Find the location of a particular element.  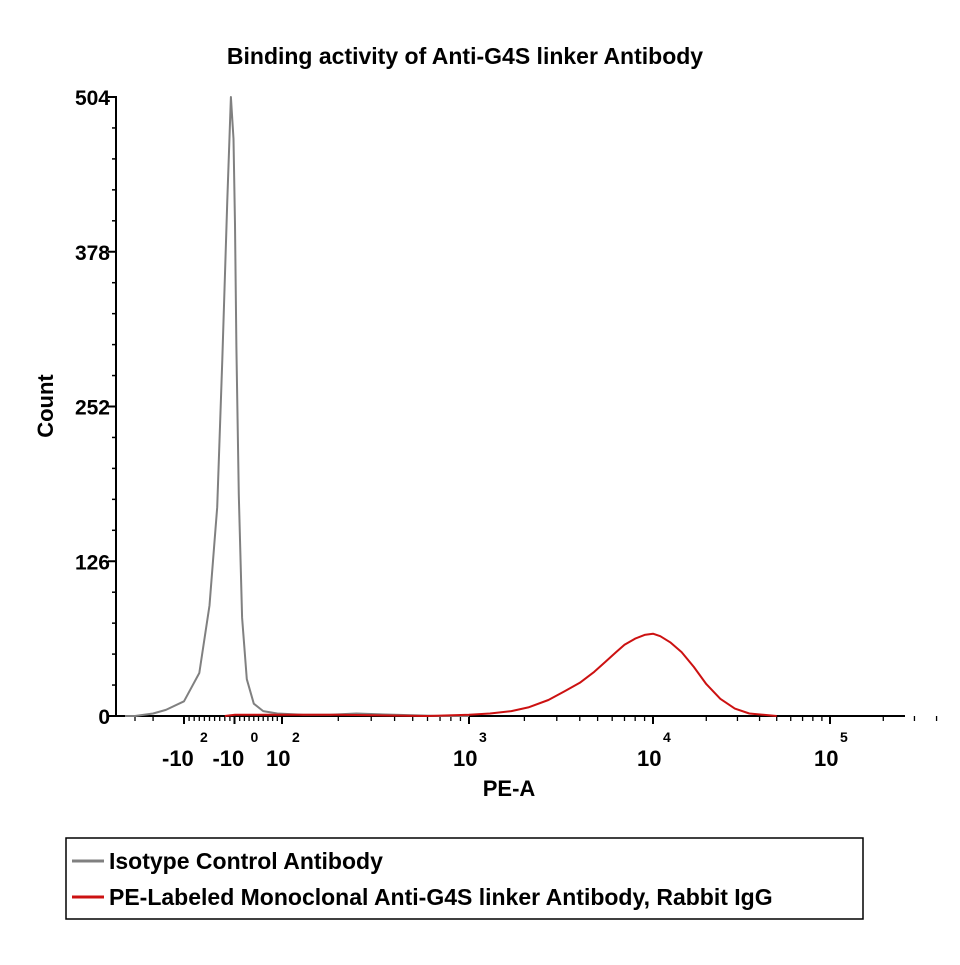

x-tick-exponent: 5 is located at coordinates (844, 737).